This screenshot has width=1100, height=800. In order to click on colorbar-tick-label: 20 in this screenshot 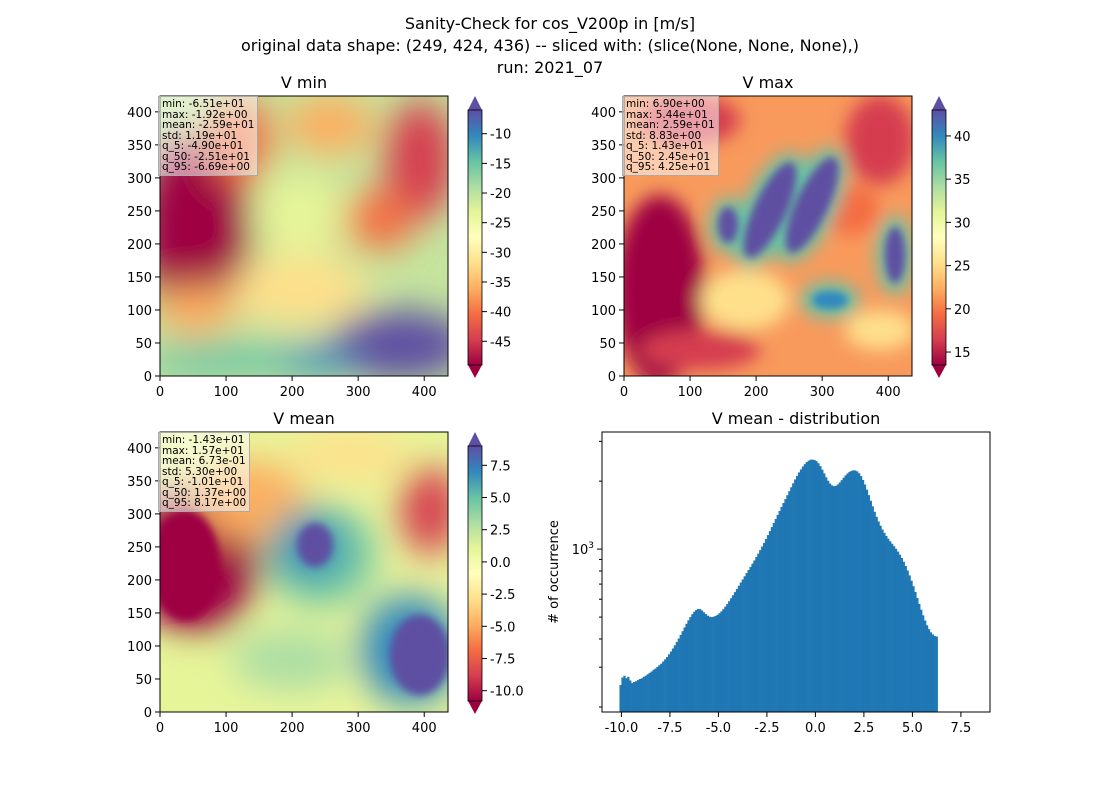, I will do `click(962, 310)`.